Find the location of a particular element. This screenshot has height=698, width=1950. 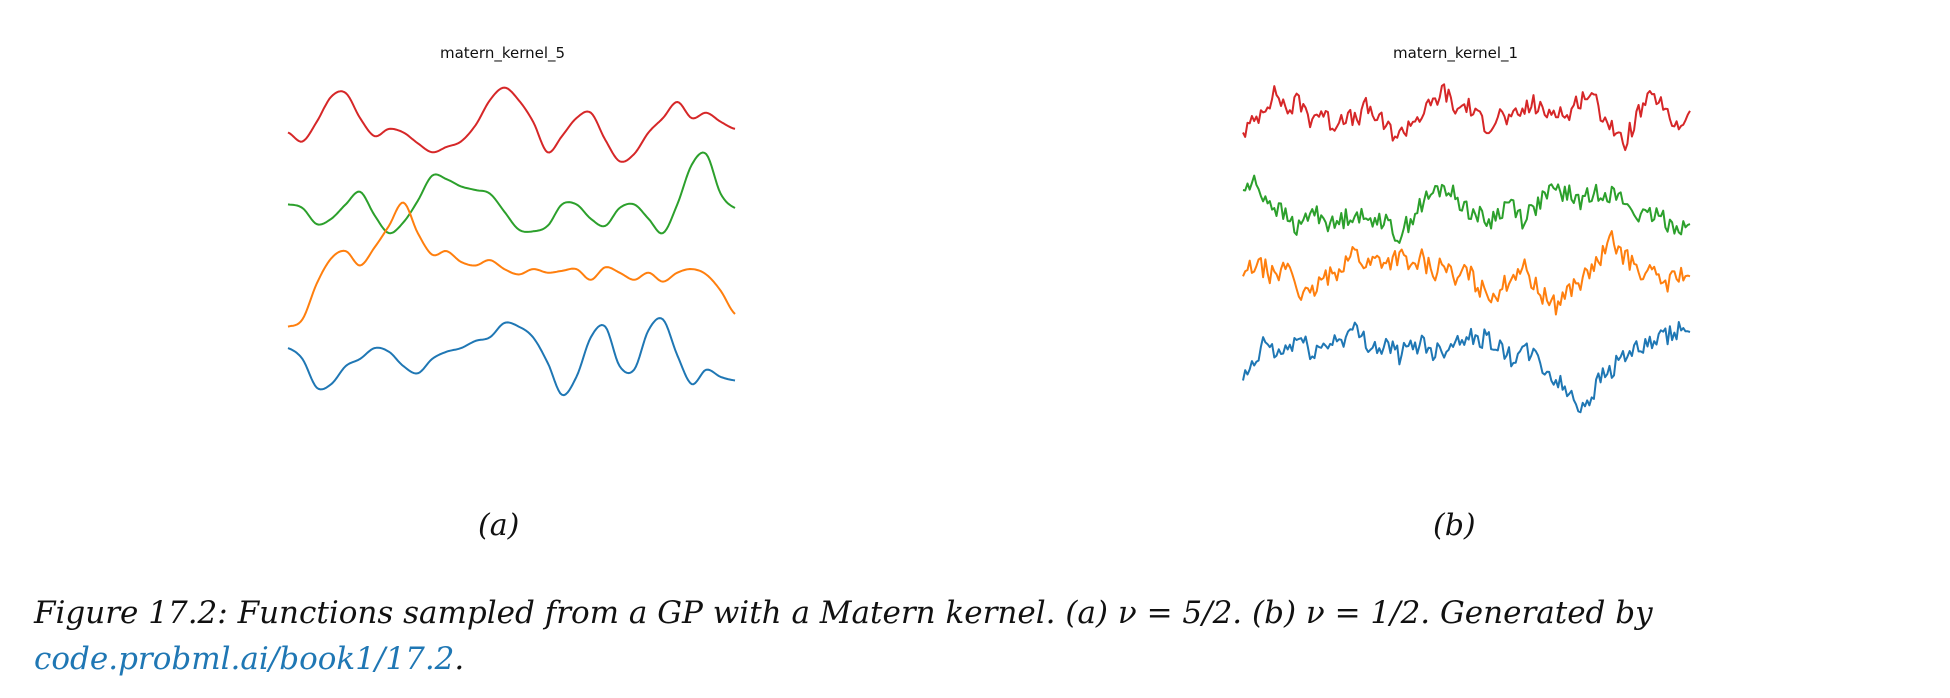

panel-label: (b) is located at coordinates (1454, 525).